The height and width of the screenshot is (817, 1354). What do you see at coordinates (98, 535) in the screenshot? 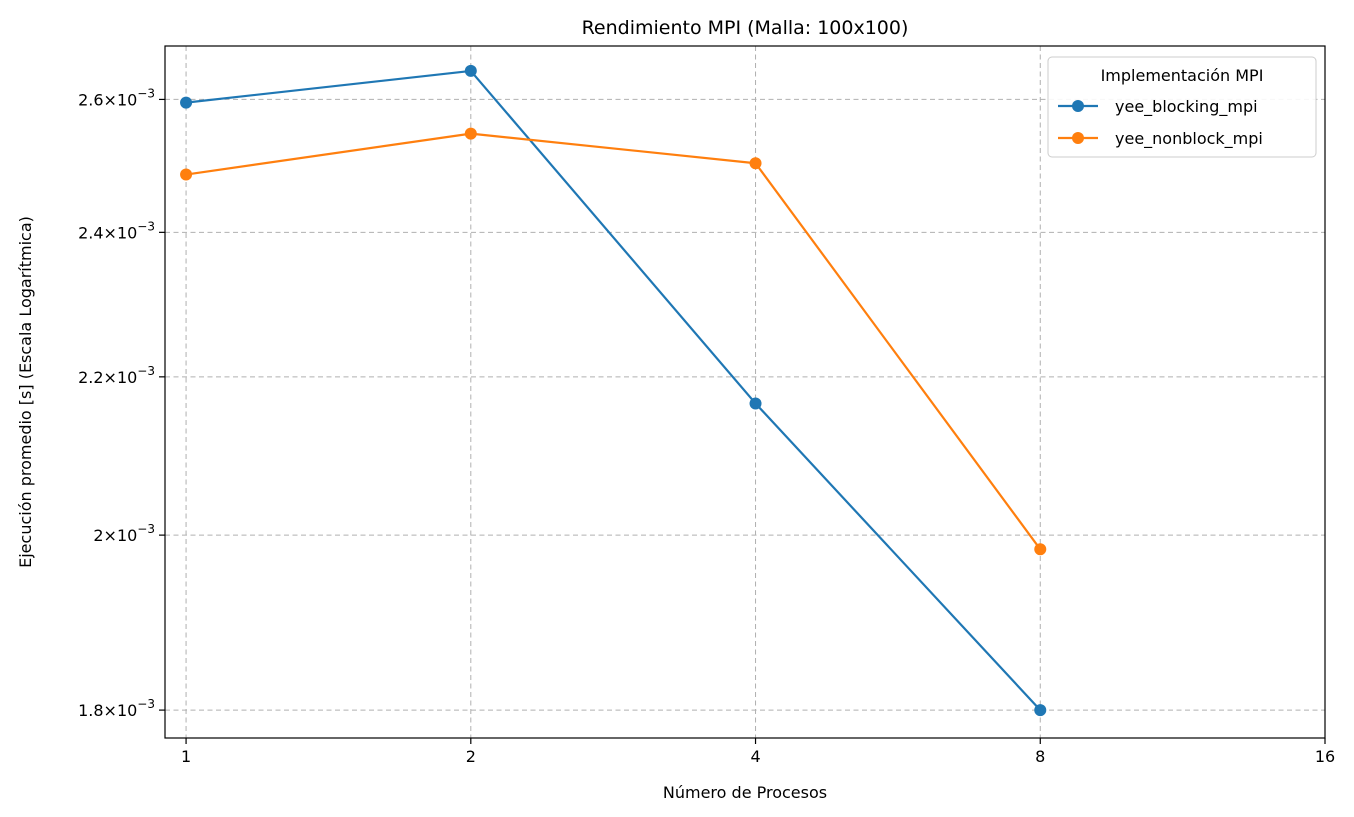
I see `y-tick-mantissa: 2` at bounding box center [98, 535].